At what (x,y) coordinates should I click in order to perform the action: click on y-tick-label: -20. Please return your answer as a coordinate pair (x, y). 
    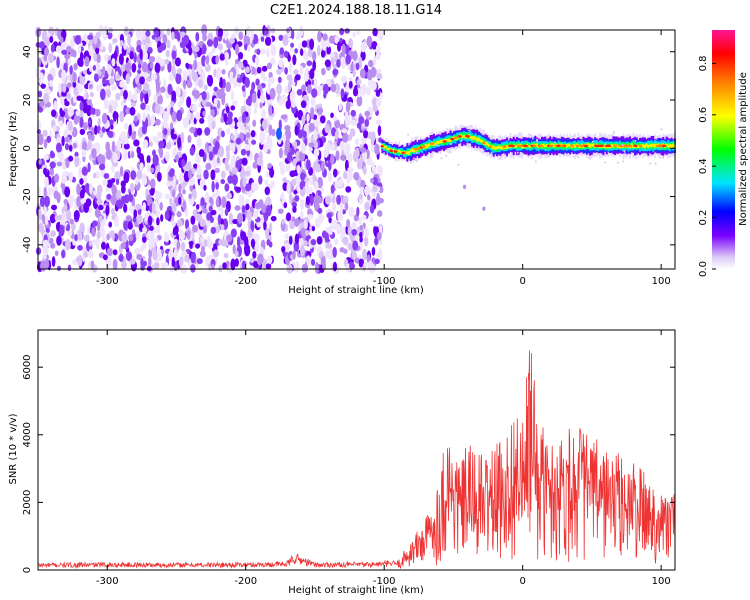
    Looking at the image, I should click on (27, 196).